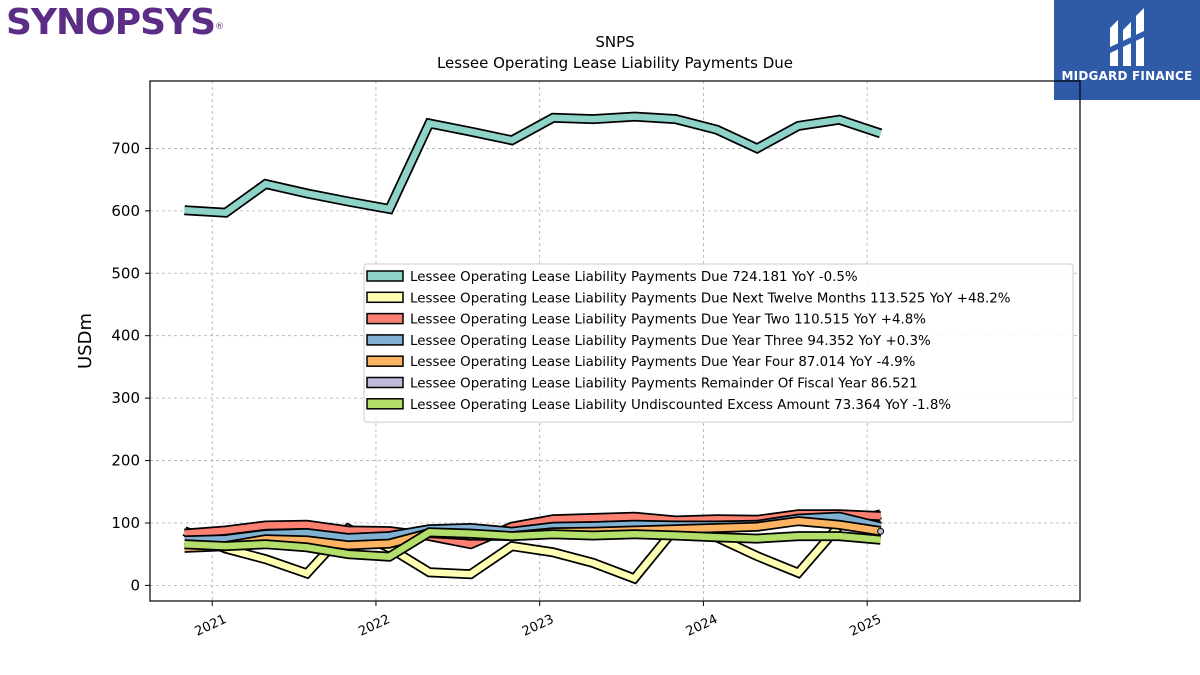  I want to click on midgard-logo-text: MIDGARD FINANCE, so click(1127, 76).